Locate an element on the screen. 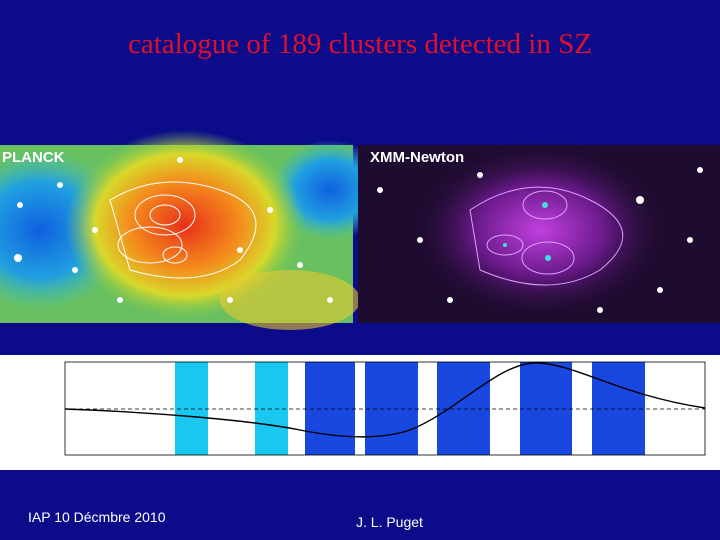  footer-right: J. L. Puget is located at coordinates (389, 522).